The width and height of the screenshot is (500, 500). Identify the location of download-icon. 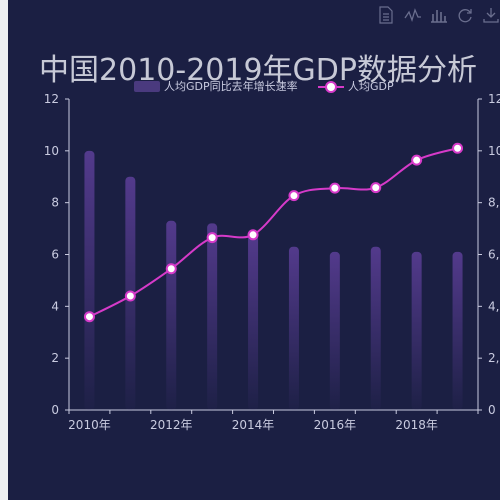
(491, 15).